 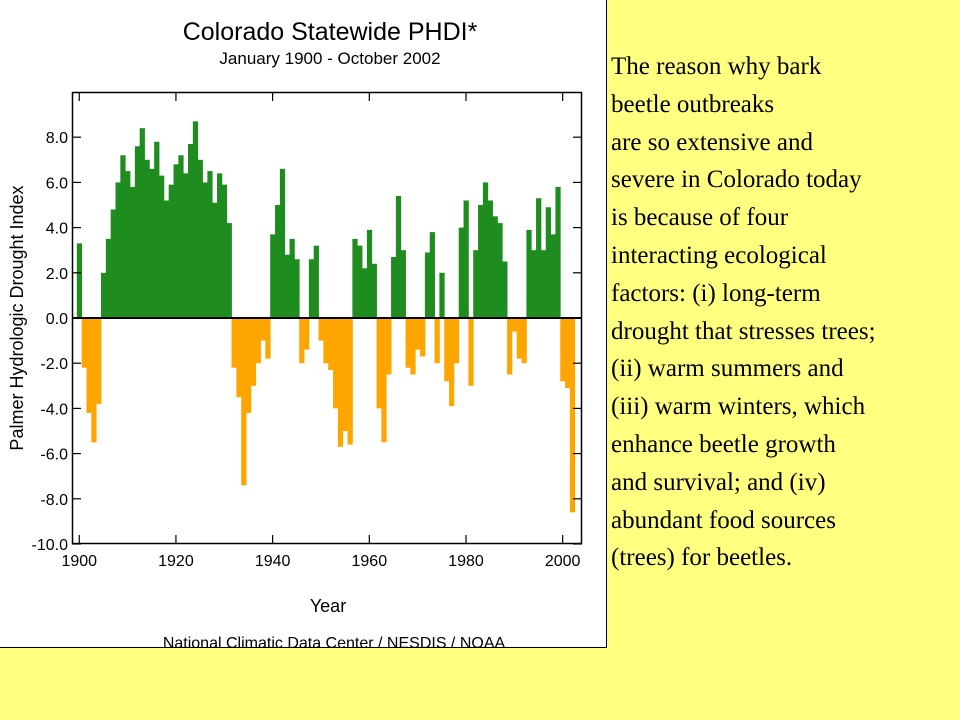 I want to click on chart-subtitle: January 1900 - October 2002, so click(x=329, y=58).